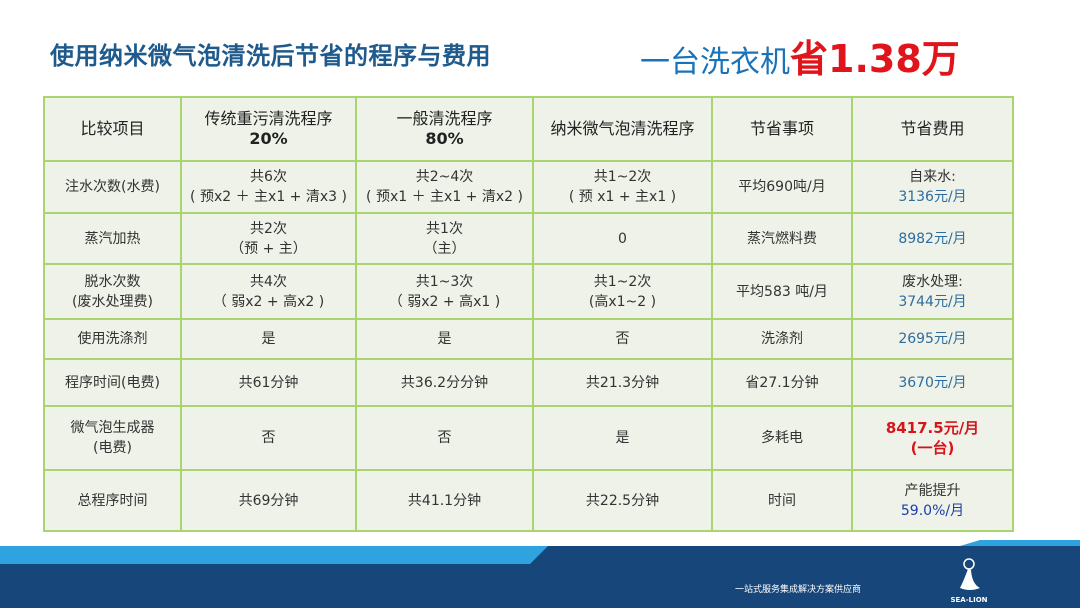 The image size is (1080, 608). Describe the element at coordinates (932, 187) in the screenshot. I see `cell-saving-cost: 自来水: 3136元/月` at that location.